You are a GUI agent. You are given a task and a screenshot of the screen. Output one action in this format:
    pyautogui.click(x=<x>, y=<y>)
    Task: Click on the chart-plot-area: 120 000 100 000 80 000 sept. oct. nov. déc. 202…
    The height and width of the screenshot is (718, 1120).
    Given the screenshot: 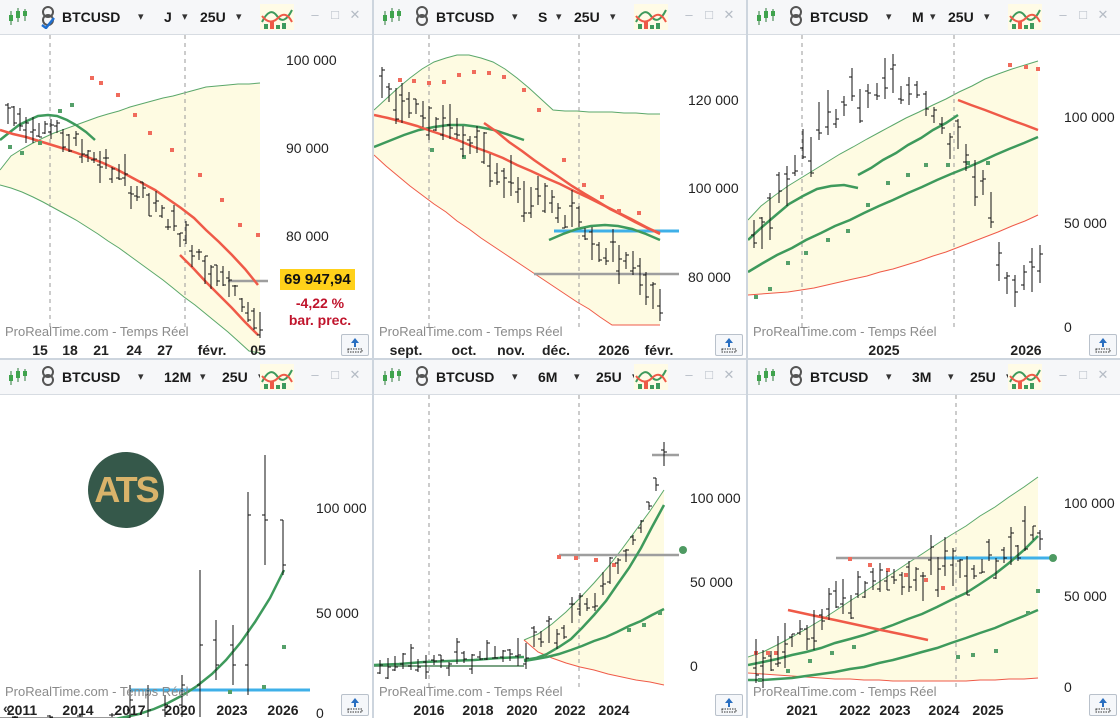 What is the action you would take?
    pyautogui.click(x=560, y=196)
    